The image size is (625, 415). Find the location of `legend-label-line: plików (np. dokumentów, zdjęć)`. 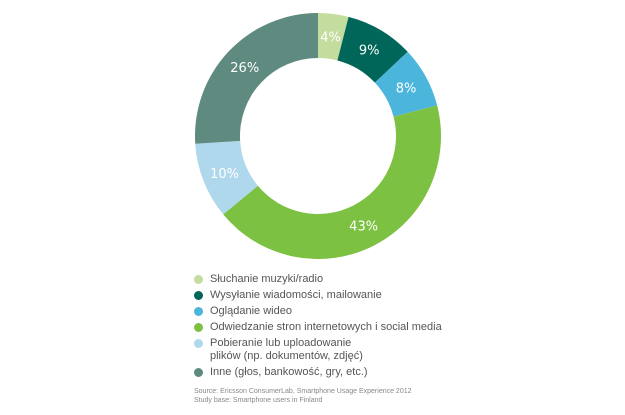

legend-label-line: plików (np. dokumentów, zdjęć) is located at coordinates (286, 356).